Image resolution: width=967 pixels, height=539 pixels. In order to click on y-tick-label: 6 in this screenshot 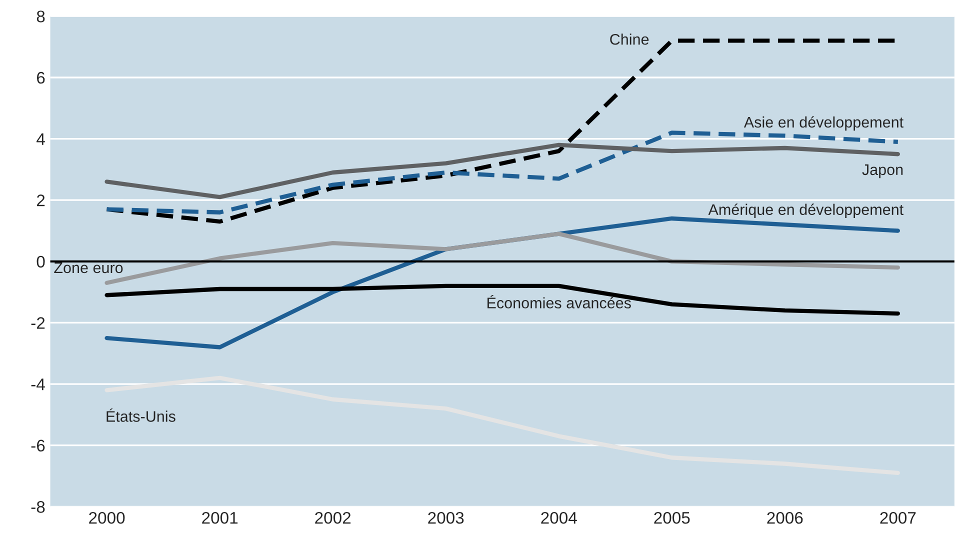, I will do `click(41, 78)`.